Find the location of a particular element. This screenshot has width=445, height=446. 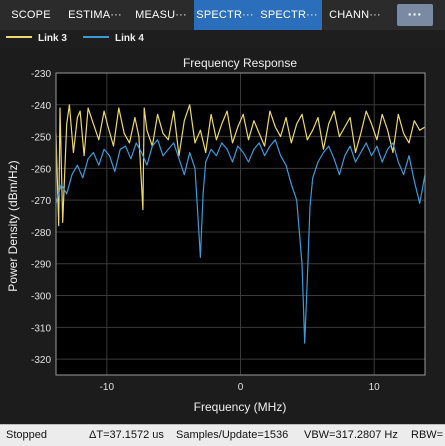

y-tick-label: -320 is located at coordinates (41, 360).